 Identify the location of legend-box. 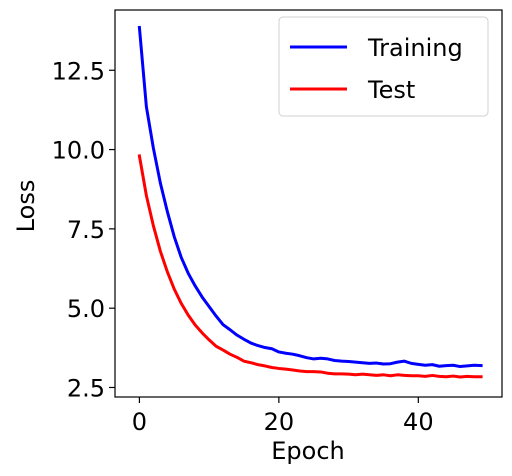
(383, 66).